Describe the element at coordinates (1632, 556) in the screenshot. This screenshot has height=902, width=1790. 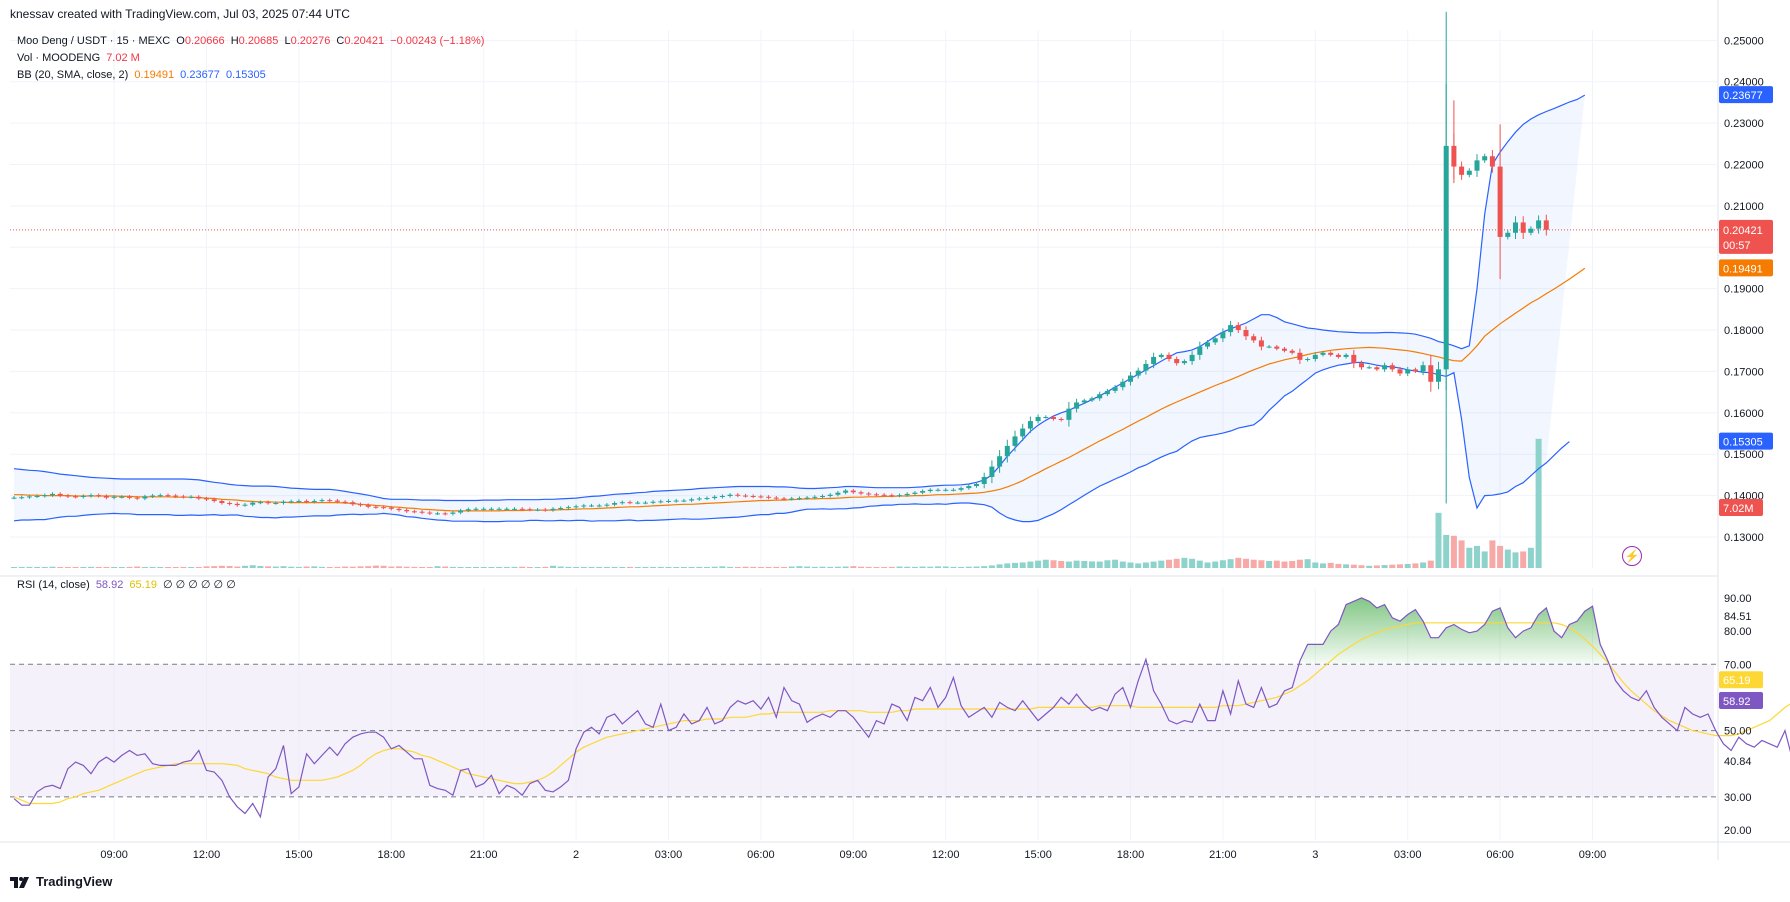
I see `lightning-icon: ⚡` at that location.